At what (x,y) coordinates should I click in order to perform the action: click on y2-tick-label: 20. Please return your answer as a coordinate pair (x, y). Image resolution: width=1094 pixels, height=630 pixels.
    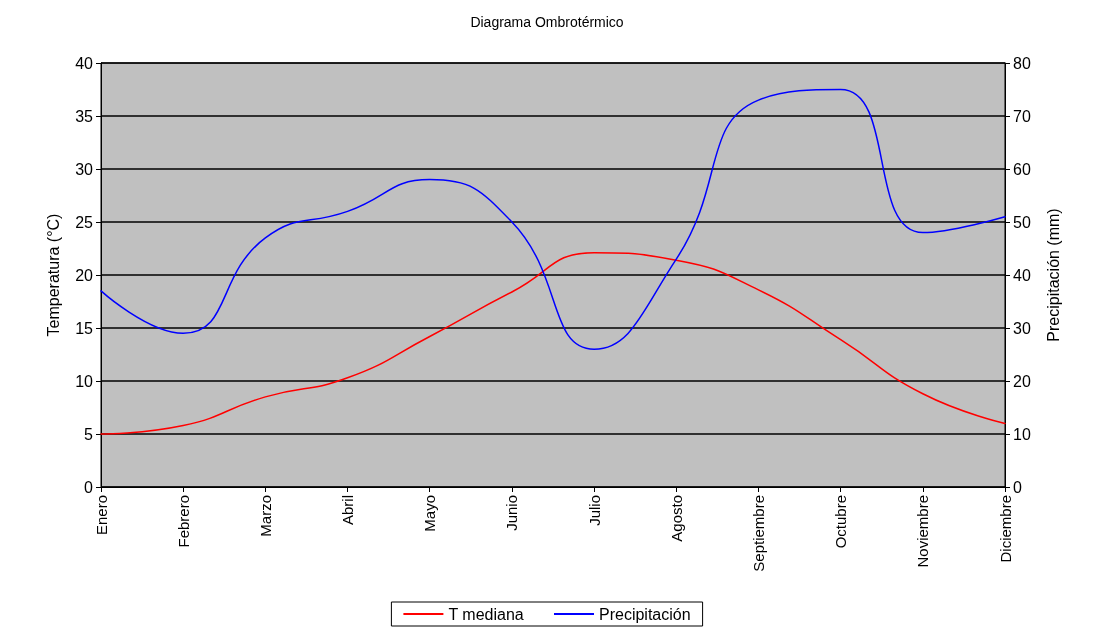
    Looking at the image, I should click on (1022, 381).